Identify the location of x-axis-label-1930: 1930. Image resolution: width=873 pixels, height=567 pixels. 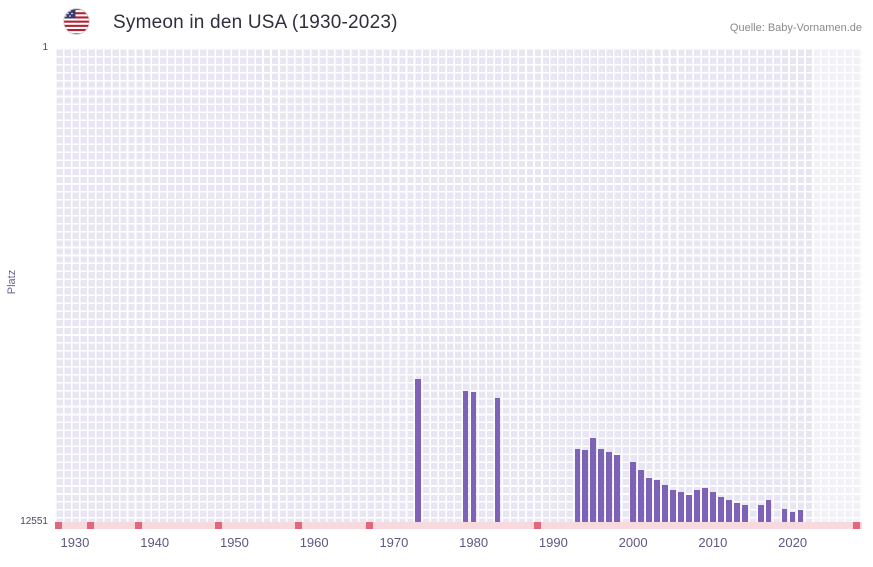
(75, 542).